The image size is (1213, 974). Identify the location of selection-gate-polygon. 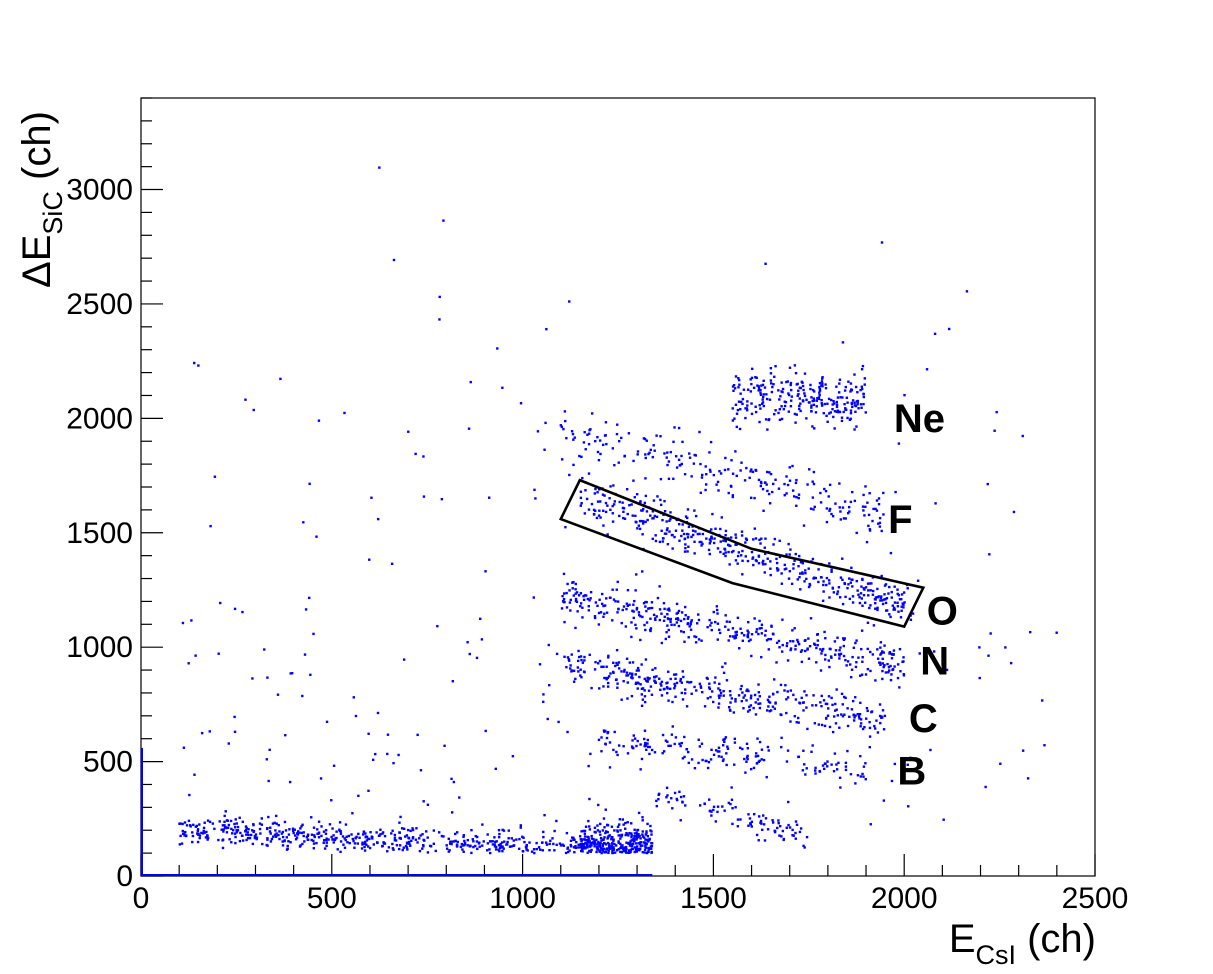
(742, 553).